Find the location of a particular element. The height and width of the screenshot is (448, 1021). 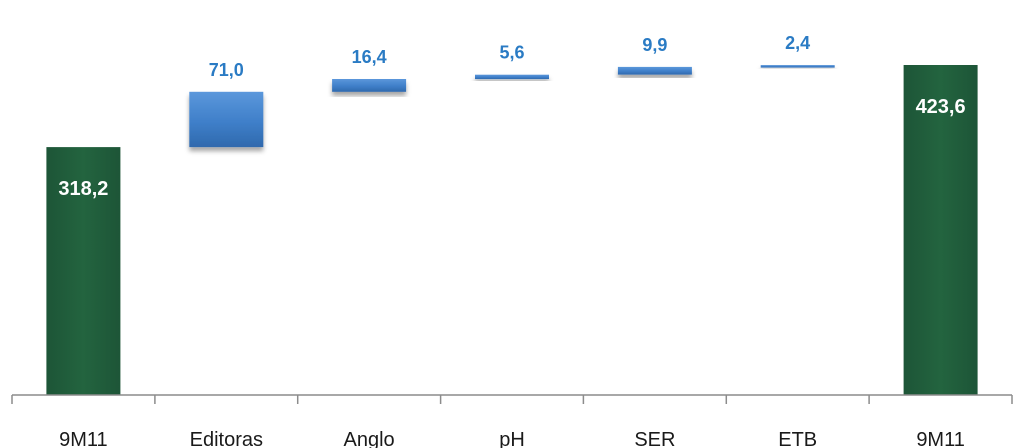

value-label-2: 16,4 is located at coordinates (369, 57).